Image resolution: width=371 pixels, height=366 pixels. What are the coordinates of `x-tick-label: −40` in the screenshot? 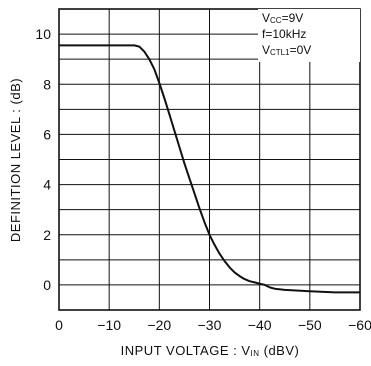 It's located at (260, 325).